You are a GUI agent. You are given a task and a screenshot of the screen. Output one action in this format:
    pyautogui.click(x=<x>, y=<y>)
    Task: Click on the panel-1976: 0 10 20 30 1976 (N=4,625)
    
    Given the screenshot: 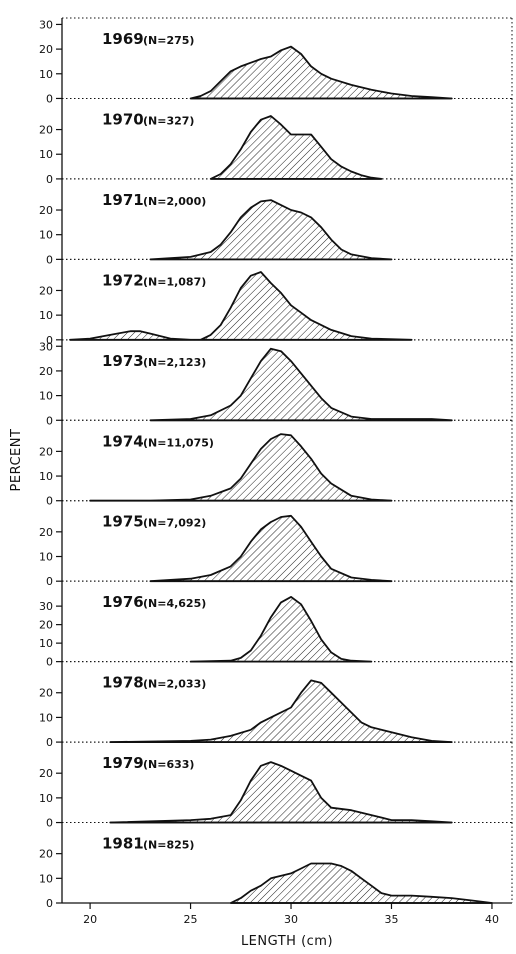 What is the action you would take?
    pyautogui.click(x=276, y=624)
    